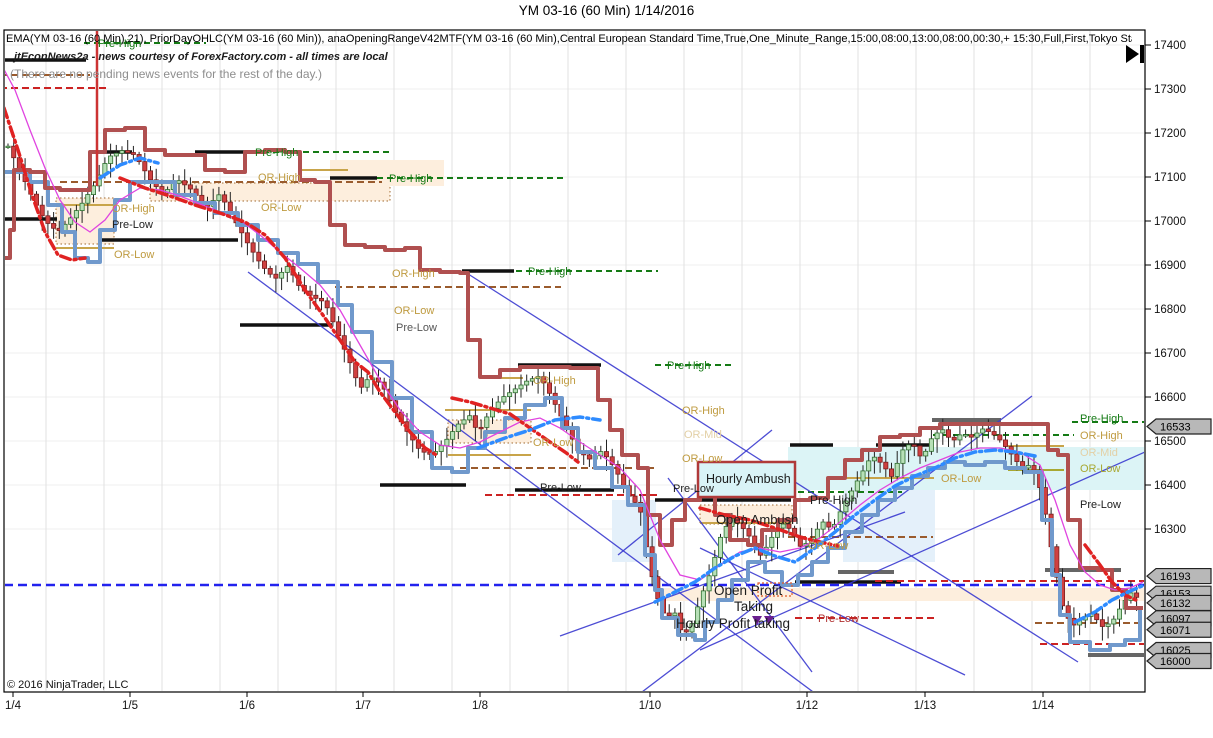  What do you see at coordinates (1138, 54) in the screenshot?
I see `replay-play-icon` at bounding box center [1138, 54].